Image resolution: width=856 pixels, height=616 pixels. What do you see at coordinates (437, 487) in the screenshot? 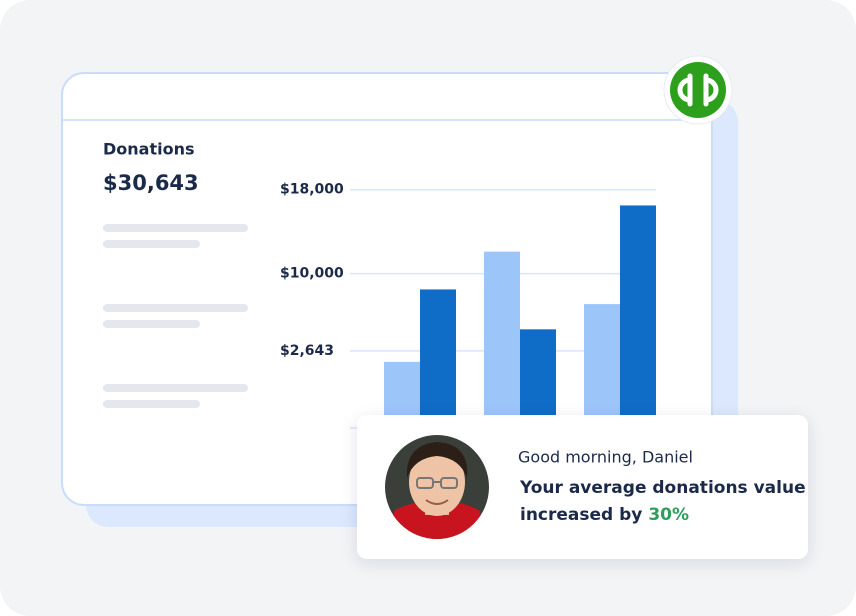
I see `avatar` at bounding box center [437, 487].